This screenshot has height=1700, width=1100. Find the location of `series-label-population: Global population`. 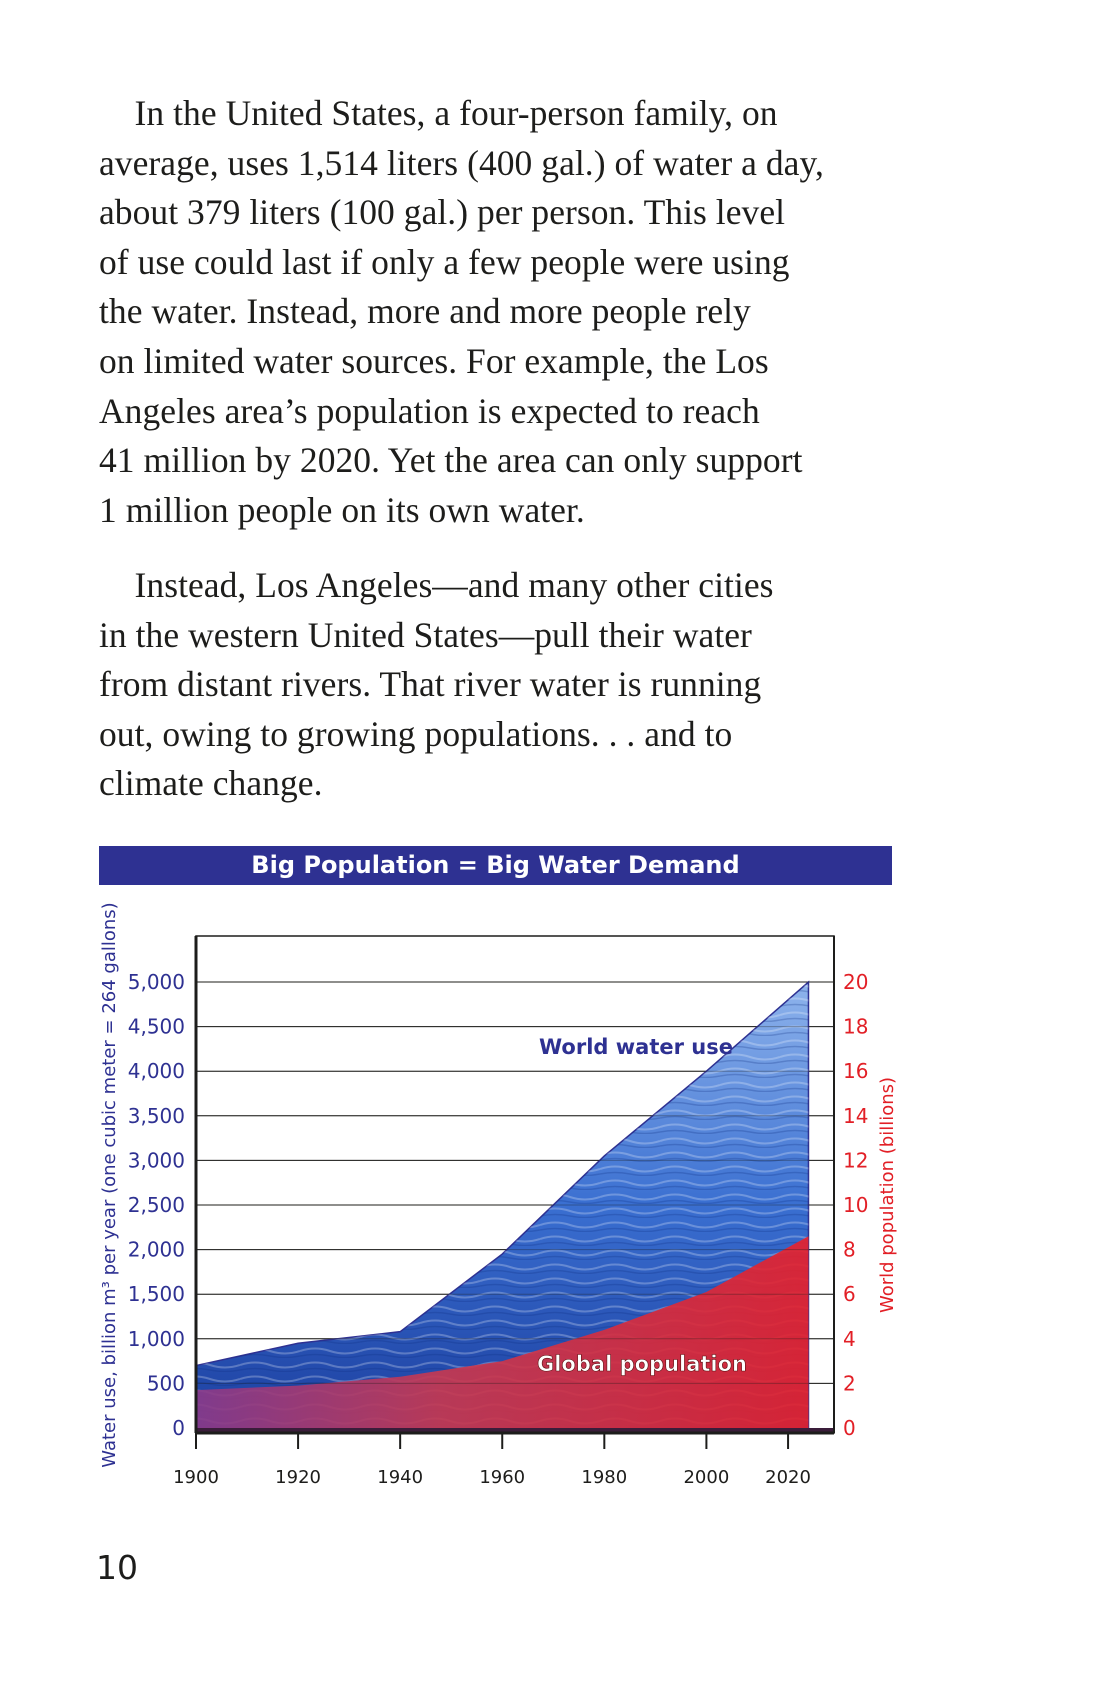

series-label-population: Global population is located at coordinates (642, 1364).